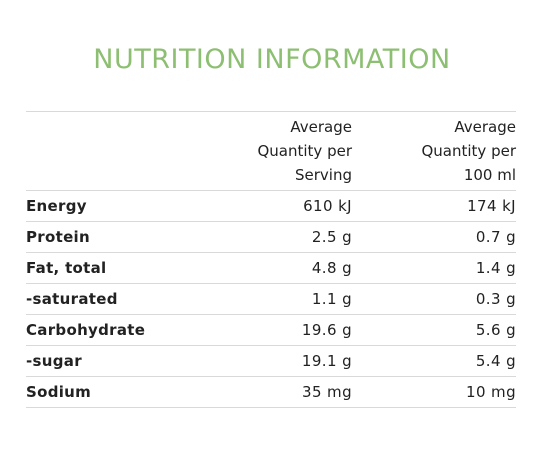 This screenshot has height=453, width=544. I want to click on page-title: NUTRITION INFORMATION, so click(272, 59).